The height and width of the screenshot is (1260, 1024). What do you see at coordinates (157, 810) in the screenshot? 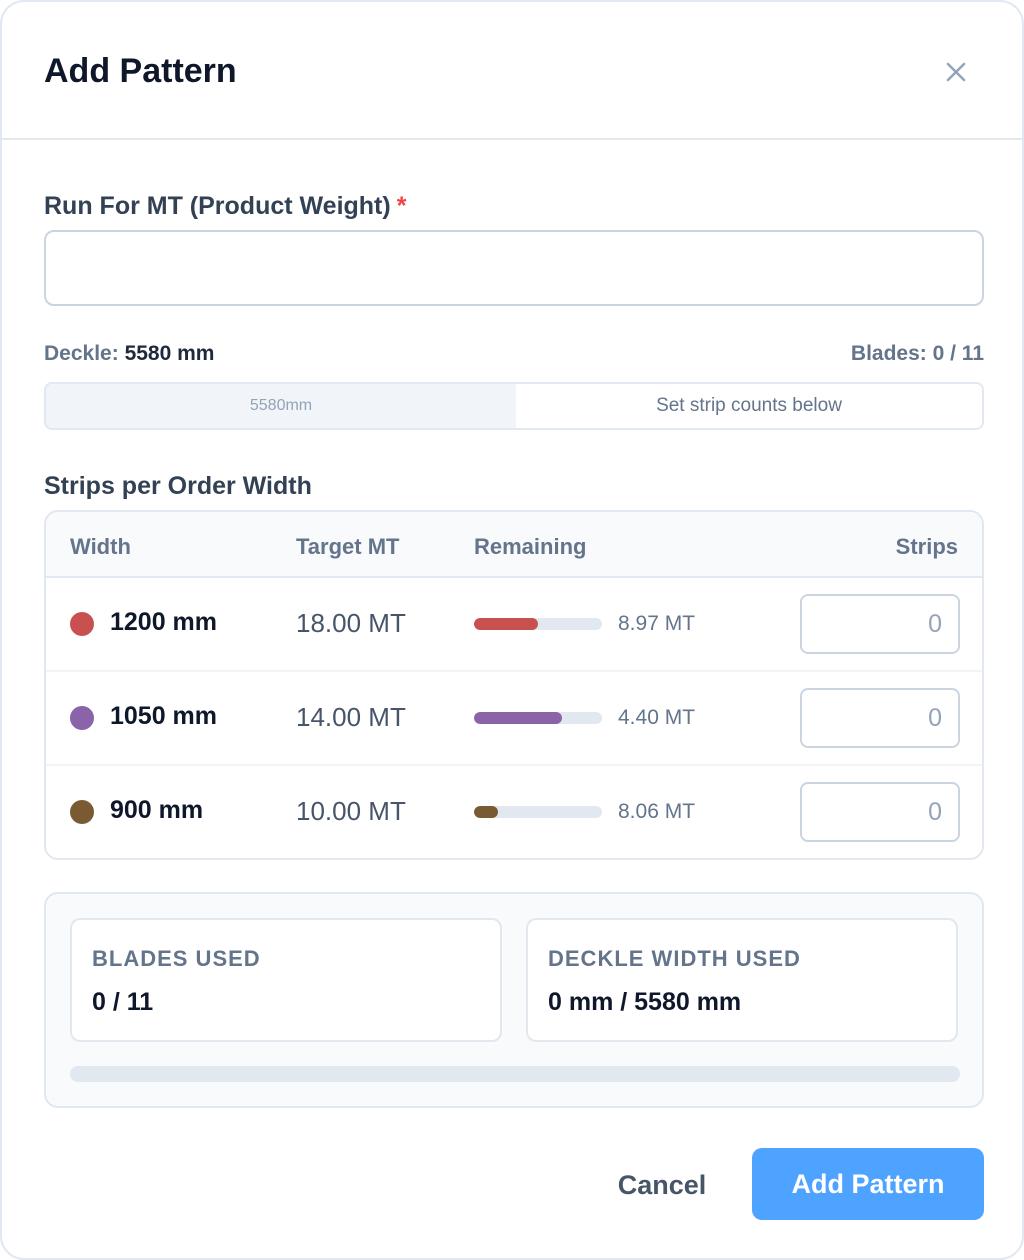
I see `row-width: 900 mm` at bounding box center [157, 810].